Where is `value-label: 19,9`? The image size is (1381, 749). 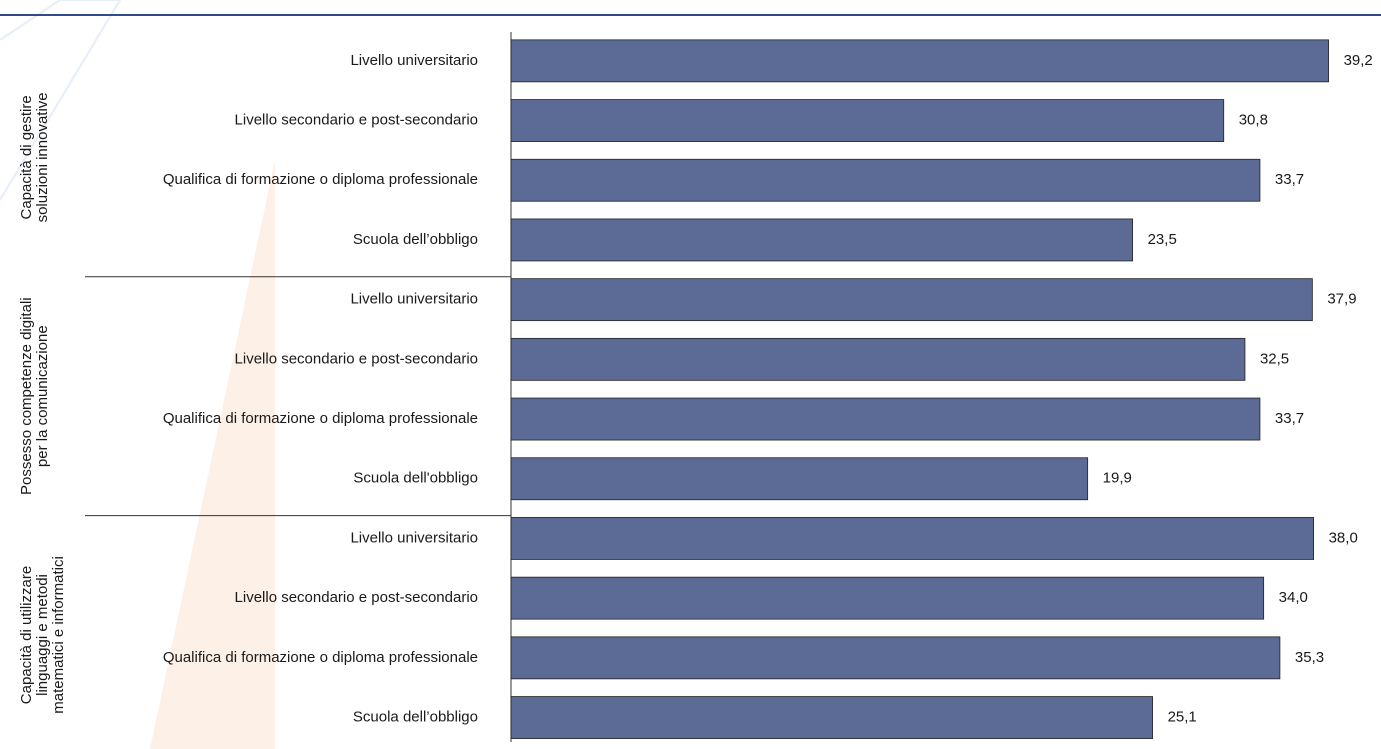 value-label: 19,9 is located at coordinates (1117, 478).